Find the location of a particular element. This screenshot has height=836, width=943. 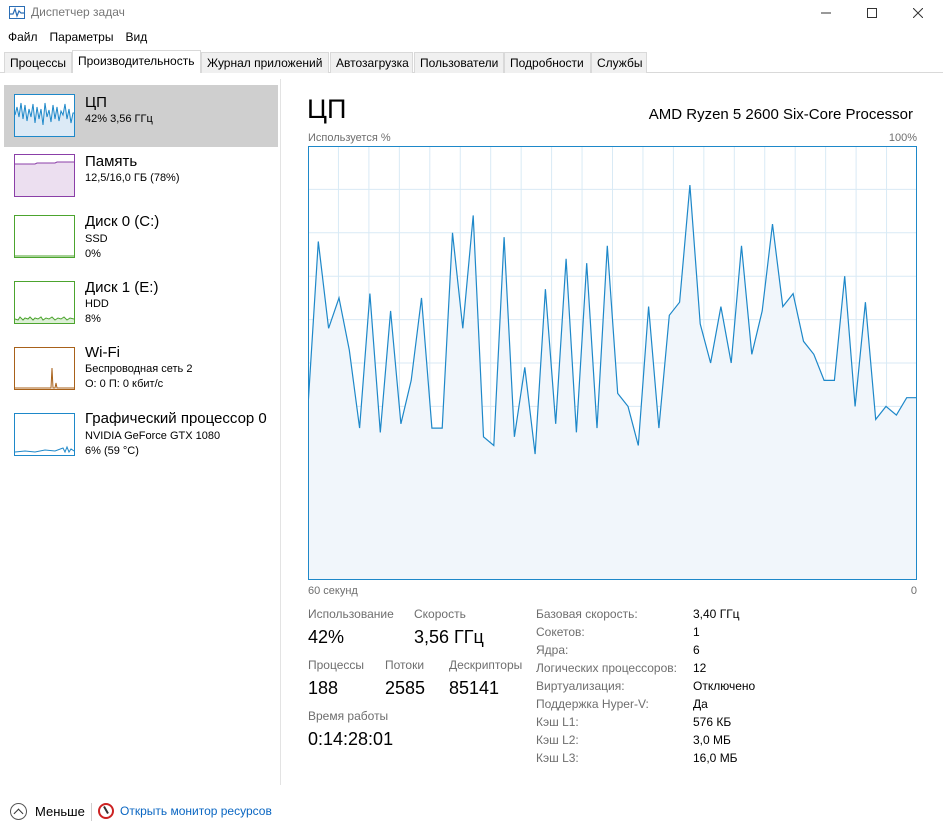

handles-label: Дескрипторы is located at coordinates (486, 665).